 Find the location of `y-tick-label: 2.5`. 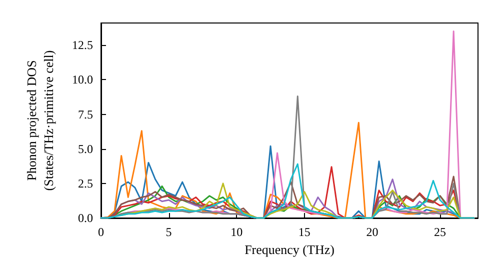

y-tick-label: 2.5 is located at coordinates (85, 183).